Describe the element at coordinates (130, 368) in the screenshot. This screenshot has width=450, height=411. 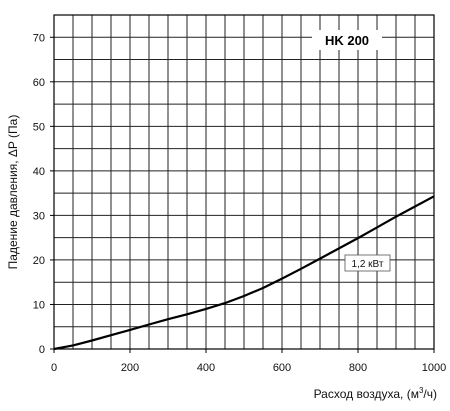
I see `x-tick-label: 200` at that location.